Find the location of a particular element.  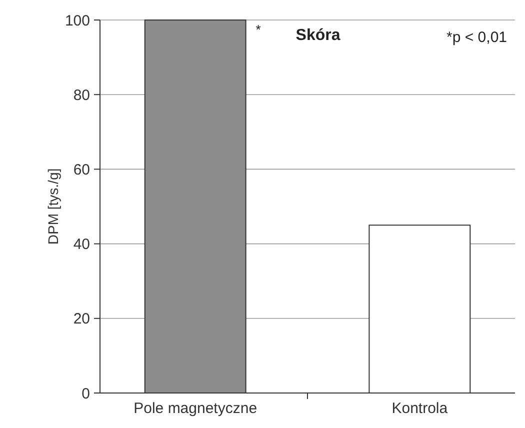

y-tick-label: 0 is located at coordinates (86, 393).